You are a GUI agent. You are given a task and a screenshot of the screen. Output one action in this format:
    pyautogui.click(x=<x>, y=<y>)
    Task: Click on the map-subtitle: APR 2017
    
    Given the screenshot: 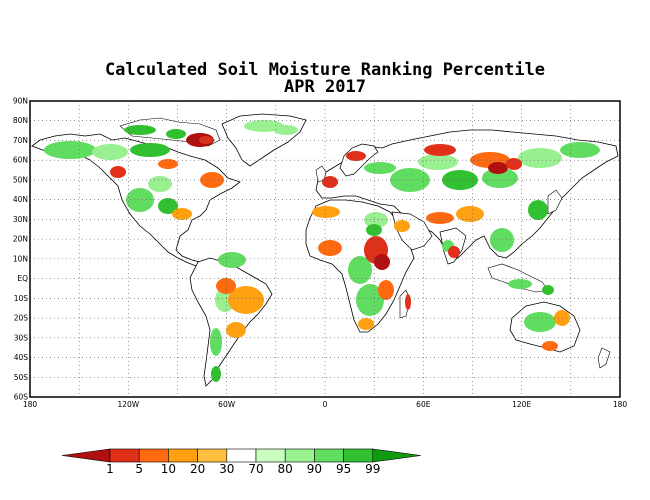 What is the action you would take?
    pyautogui.click(x=325, y=87)
    